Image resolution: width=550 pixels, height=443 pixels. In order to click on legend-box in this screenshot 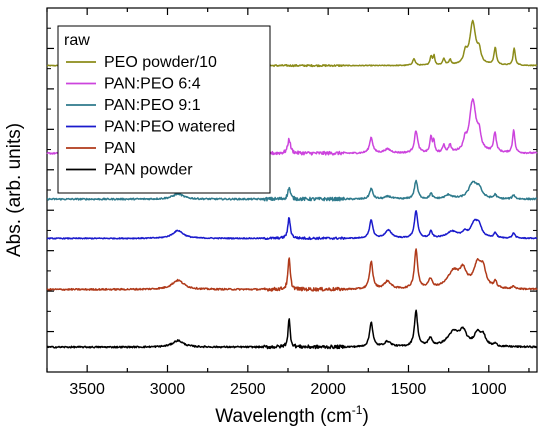, I will do `click(164, 109)`.